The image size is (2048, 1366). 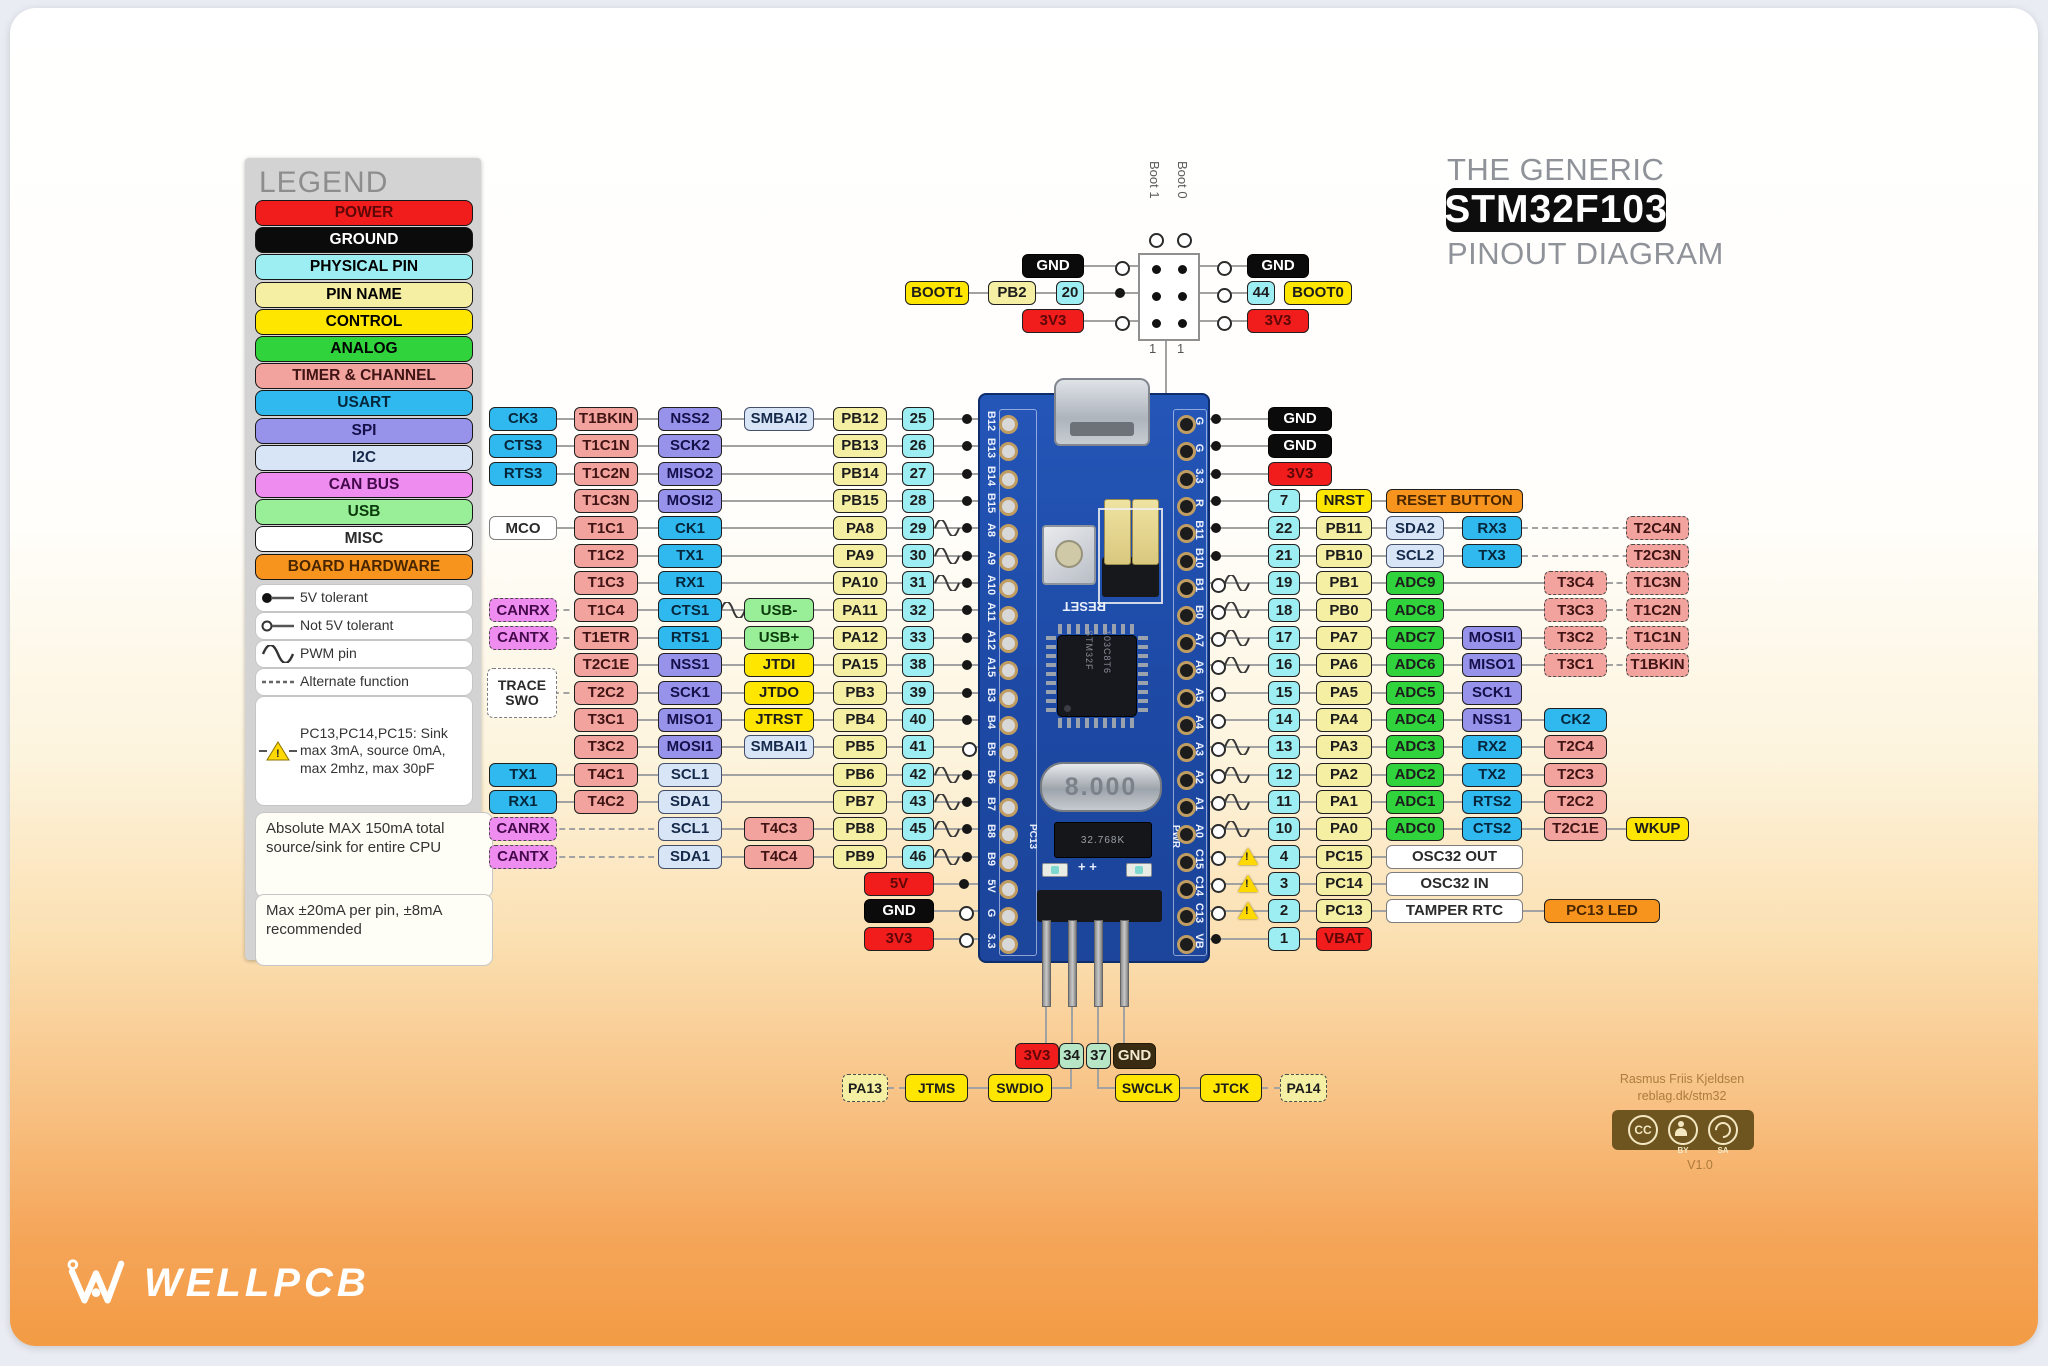 I want to click on board-pin-label-A15: A15, so click(x=991, y=667).